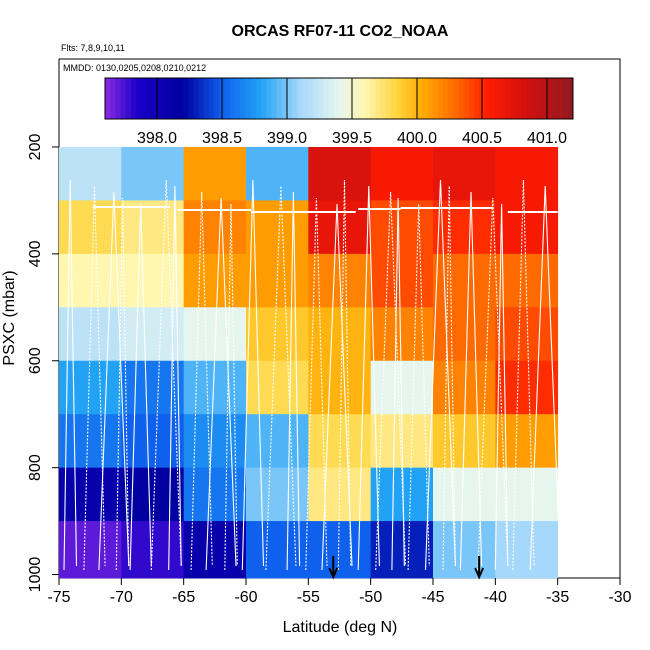 The width and height of the screenshot is (650, 650). Describe the element at coordinates (35, 147) in the screenshot. I see `y-tick-label: 200` at that location.